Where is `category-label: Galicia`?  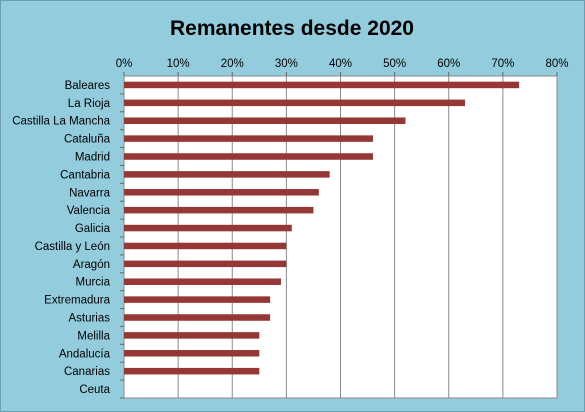
category-label: Galicia is located at coordinates (93, 229).